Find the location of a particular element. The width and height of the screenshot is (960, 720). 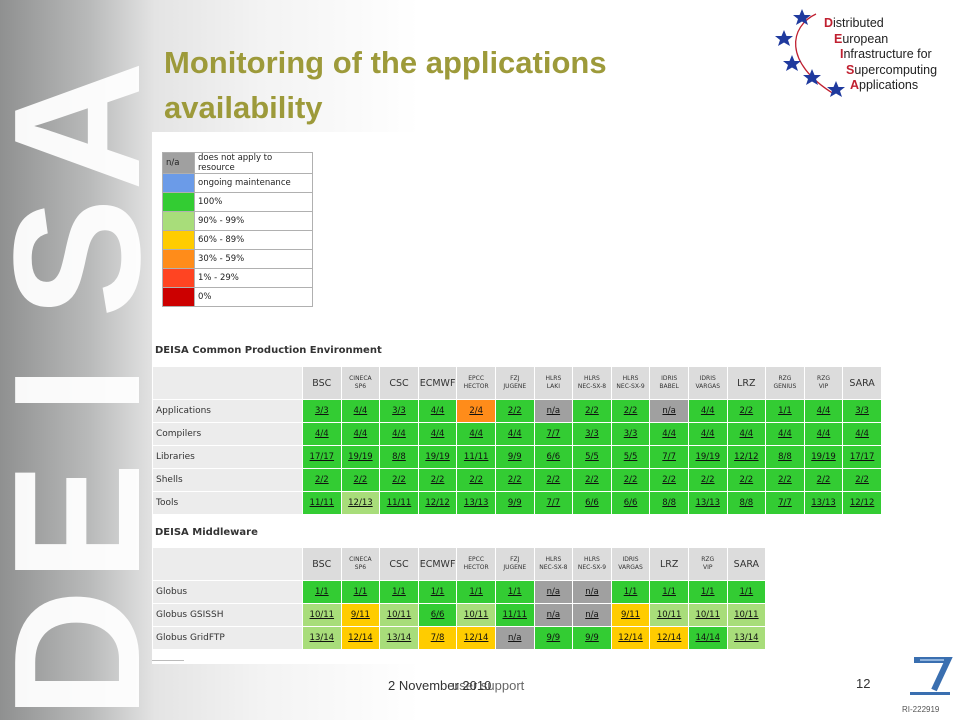

status-cell-link: 7/8 is located at coordinates (438, 638).